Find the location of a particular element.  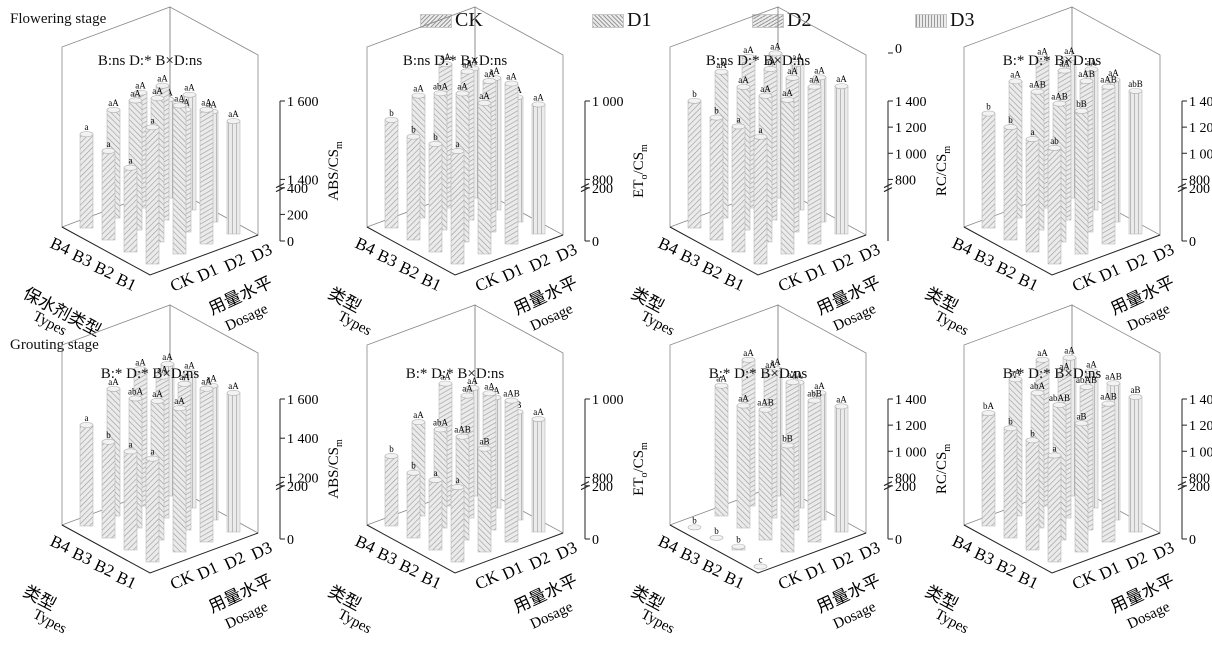

bar-letter-label: bA is located at coordinates (989, 406).